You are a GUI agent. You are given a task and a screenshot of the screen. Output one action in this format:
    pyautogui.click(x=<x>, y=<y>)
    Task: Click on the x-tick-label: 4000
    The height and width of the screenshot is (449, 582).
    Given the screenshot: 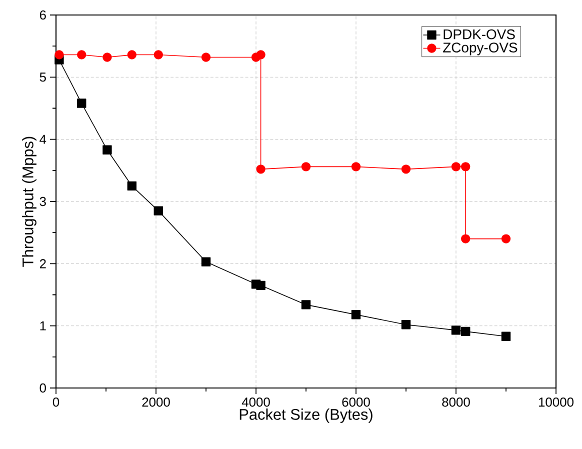 What is the action you would take?
    pyautogui.click(x=256, y=402)
    